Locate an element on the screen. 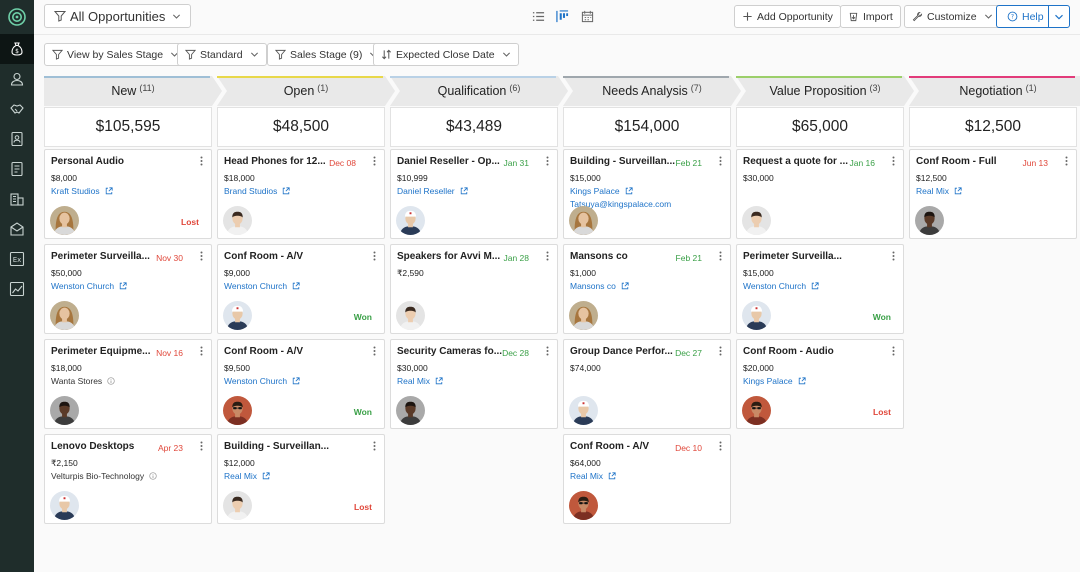  building-icon is located at coordinates (17, 199).